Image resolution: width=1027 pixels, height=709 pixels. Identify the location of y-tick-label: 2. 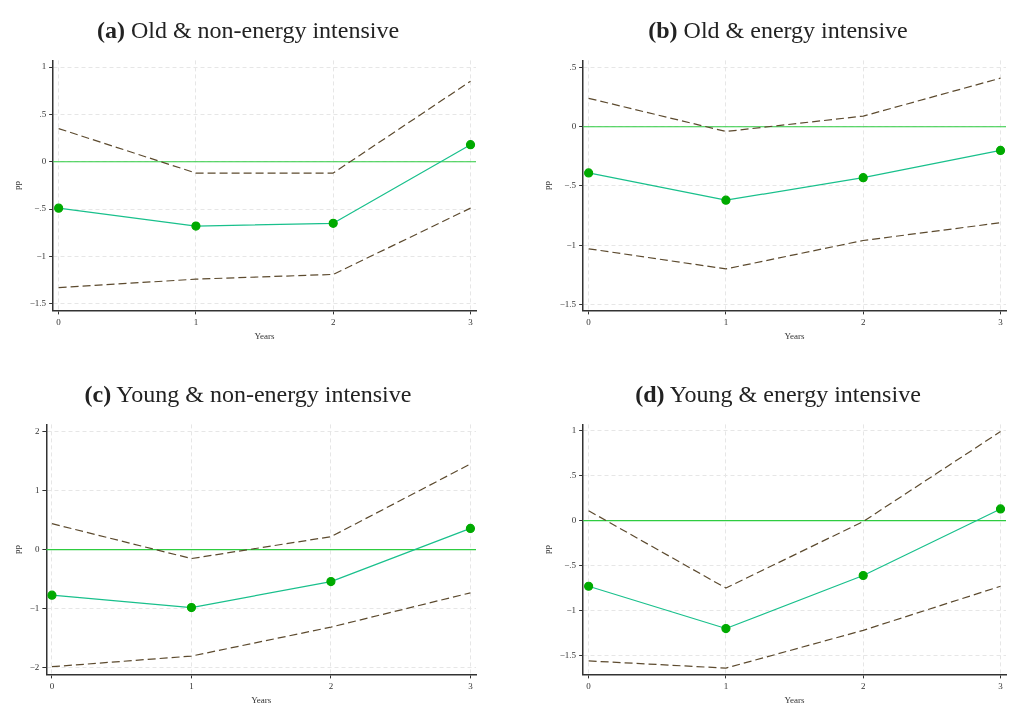
(37, 430).